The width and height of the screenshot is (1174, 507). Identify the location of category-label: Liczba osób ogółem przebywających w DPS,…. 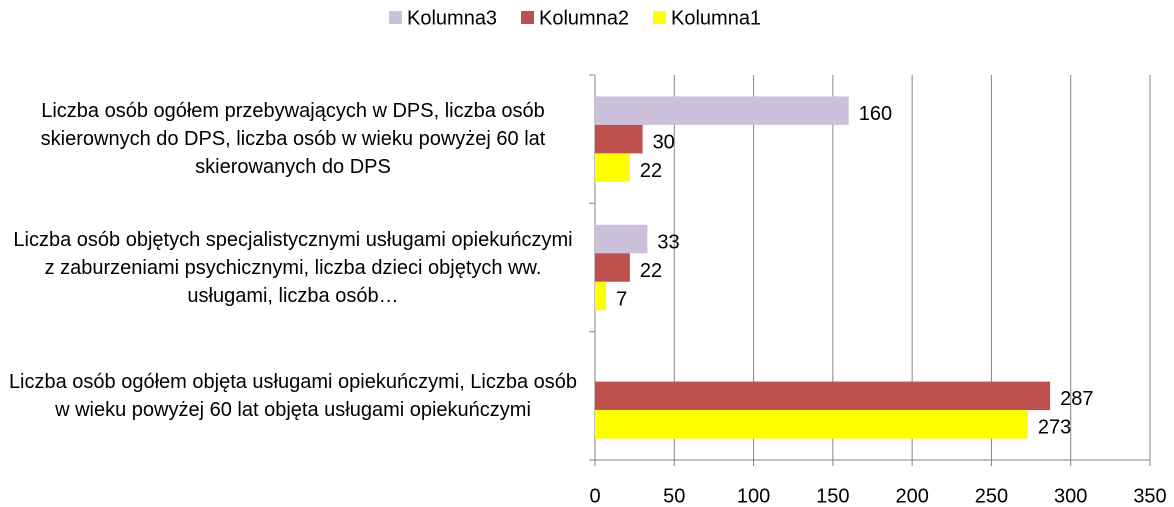
(293, 139).